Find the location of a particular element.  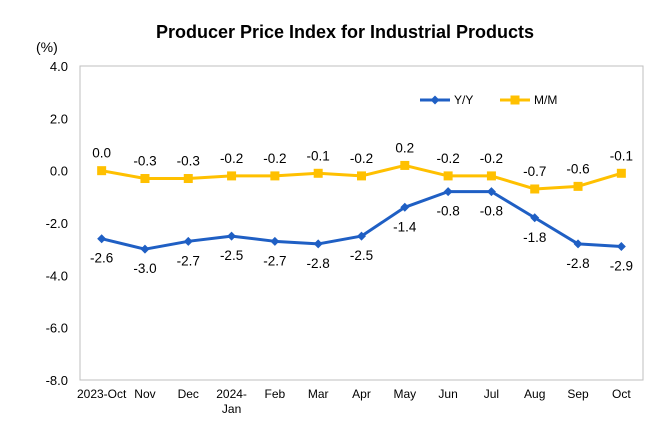

x-tick-label: Mar is located at coordinates (318, 394).